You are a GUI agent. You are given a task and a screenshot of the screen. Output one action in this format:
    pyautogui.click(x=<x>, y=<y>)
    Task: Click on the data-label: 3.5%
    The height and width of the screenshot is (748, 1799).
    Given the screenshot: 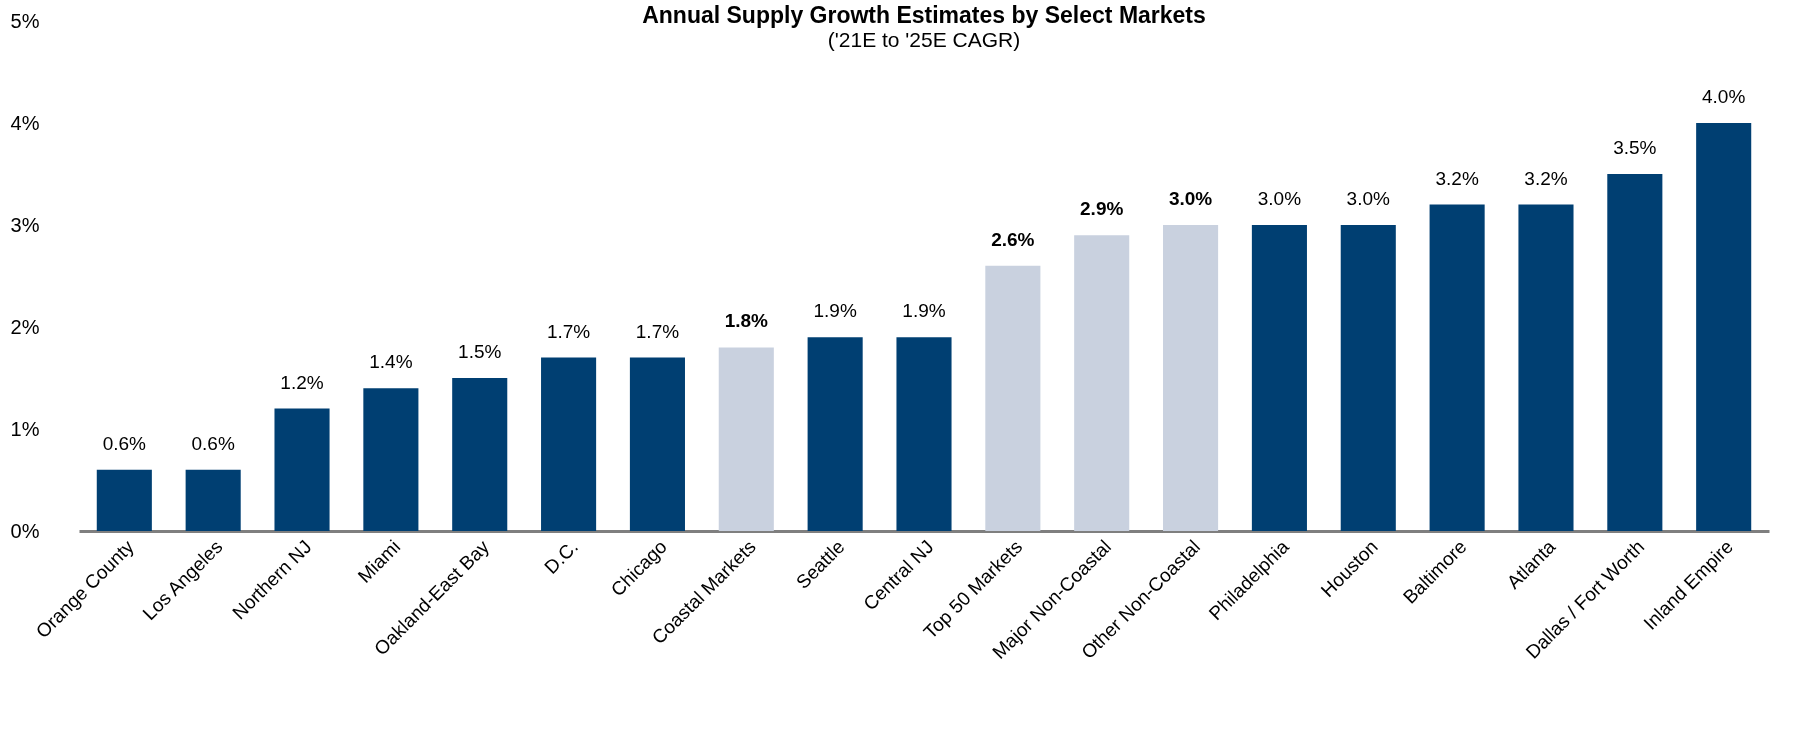 What is the action you would take?
    pyautogui.click(x=1635, y=147)
    